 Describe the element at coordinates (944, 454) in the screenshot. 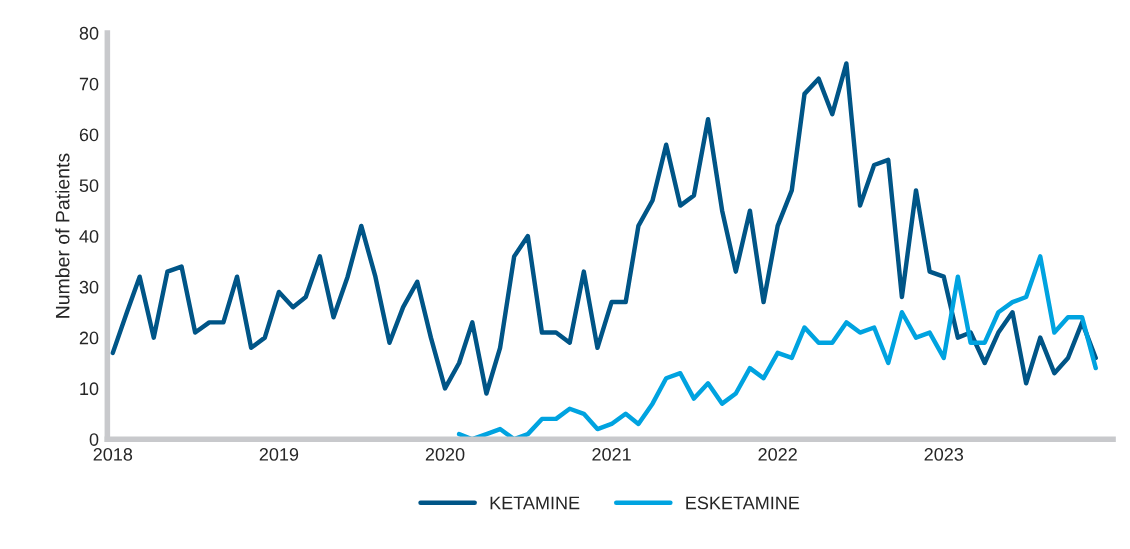

I see `x-tick-label: 2023` at that location.